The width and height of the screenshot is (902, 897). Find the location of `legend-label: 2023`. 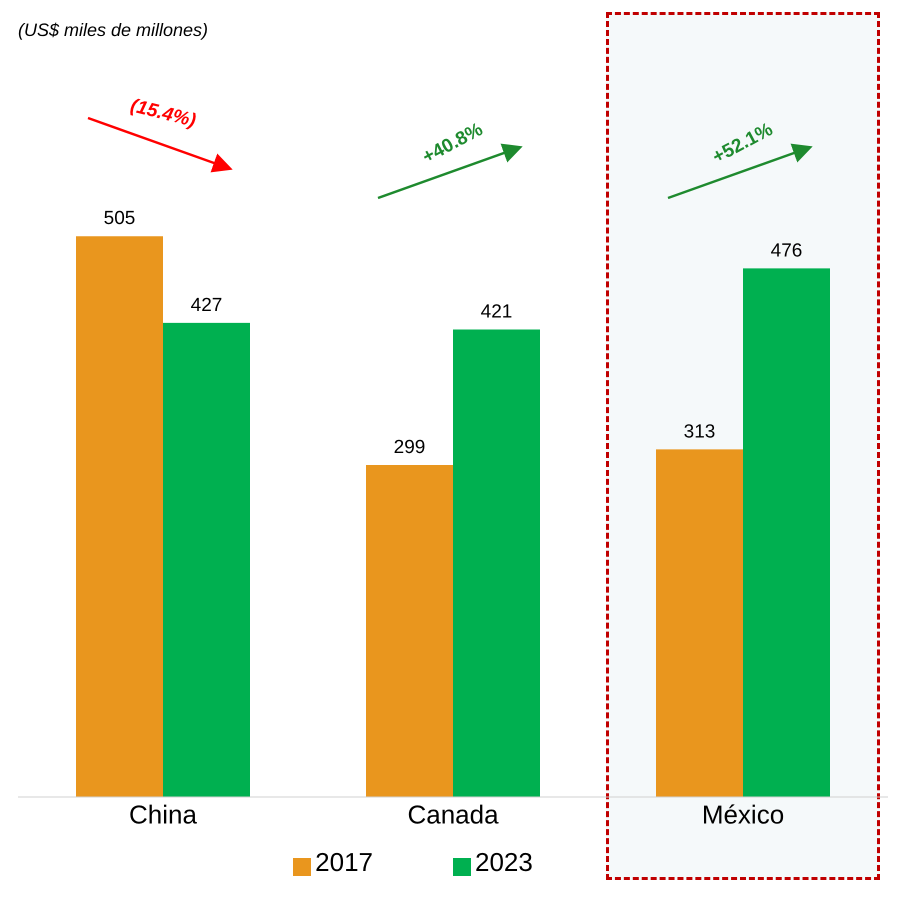

legend-label: 2023 is located at coordinates (504, 862).